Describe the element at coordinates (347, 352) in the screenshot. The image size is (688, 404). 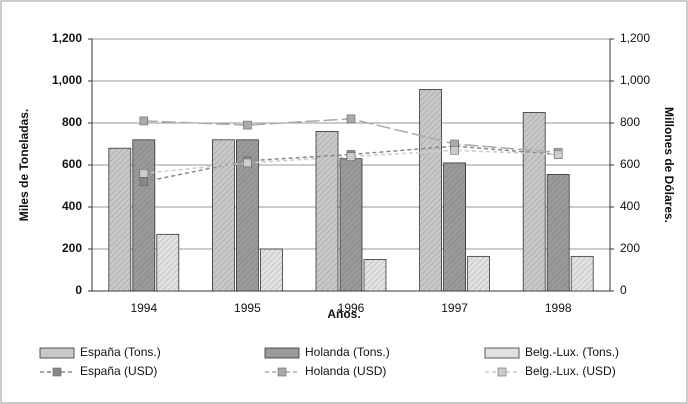
I see `legend-label: Holanda (Tons.)` at that location.